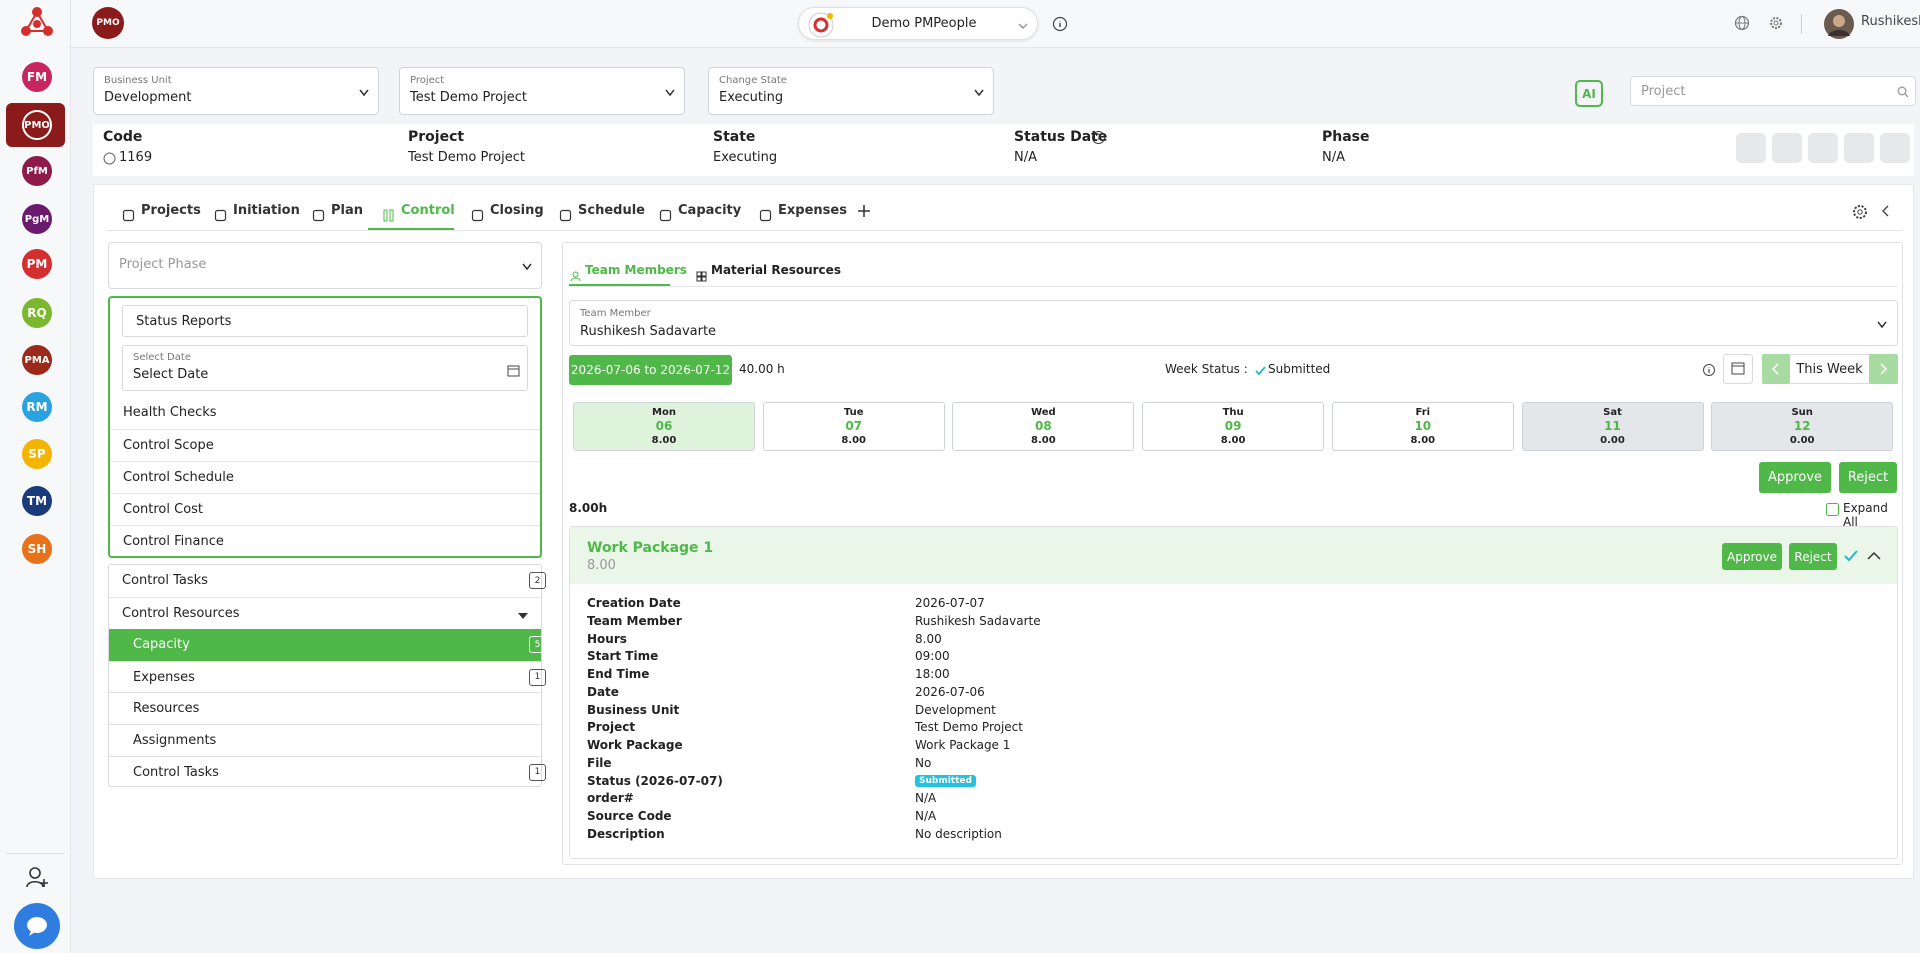 This screenshot has width=1920, height=953. Describe the element at coordinates (37, 454) in the screenshot. I see `app-avatar: SP` at that location.